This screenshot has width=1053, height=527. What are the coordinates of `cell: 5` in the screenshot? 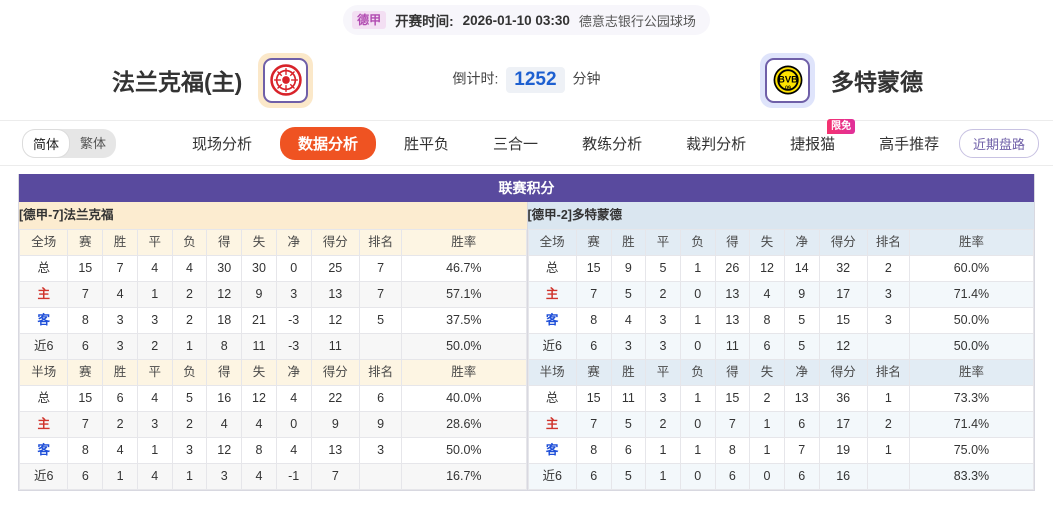 It's located at (628, 294).